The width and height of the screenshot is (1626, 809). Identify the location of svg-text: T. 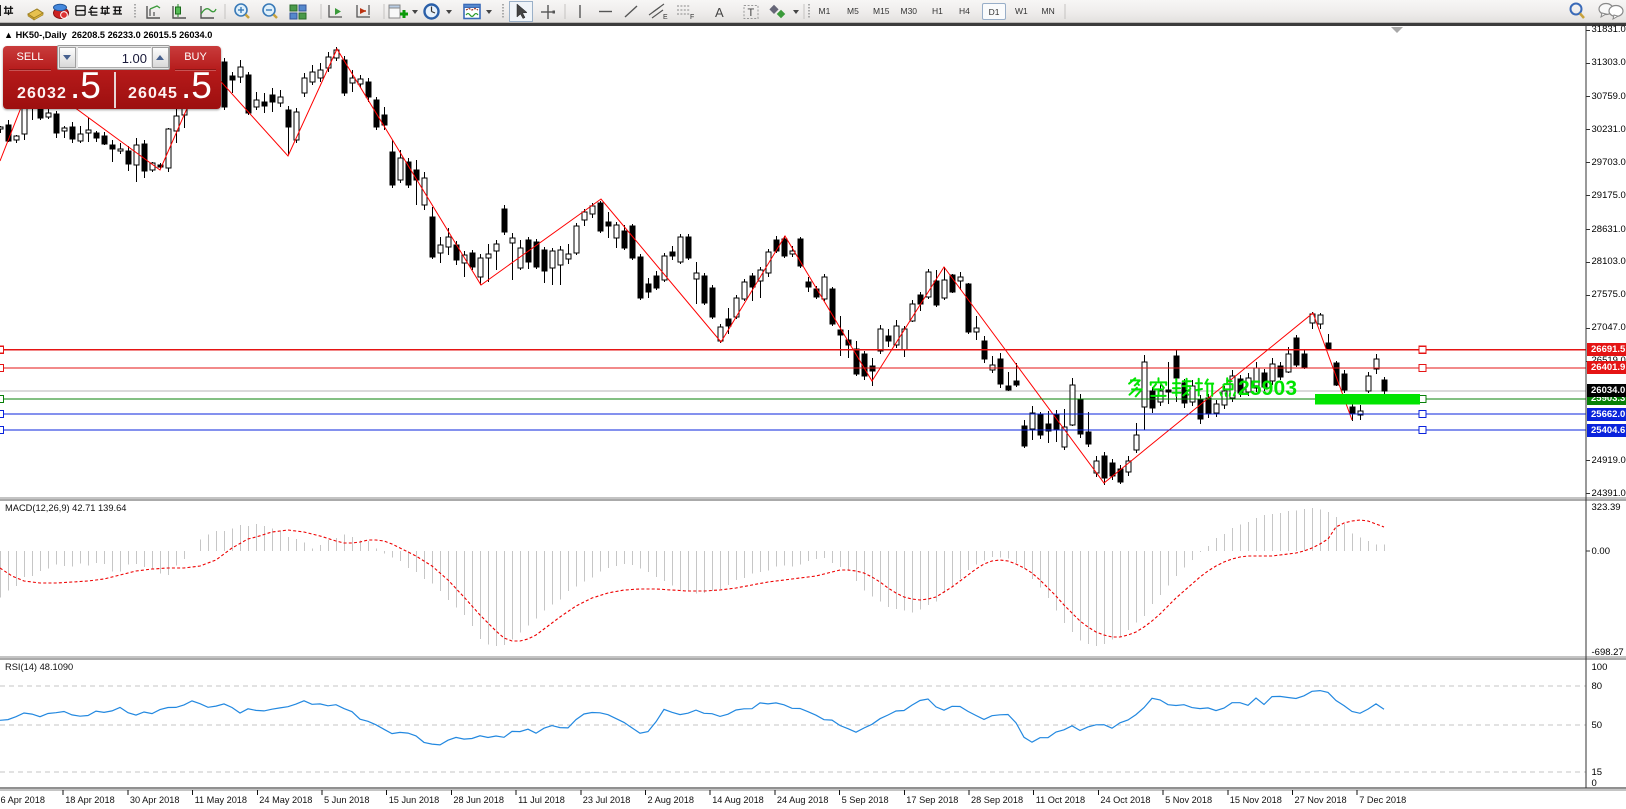
(751, 13).